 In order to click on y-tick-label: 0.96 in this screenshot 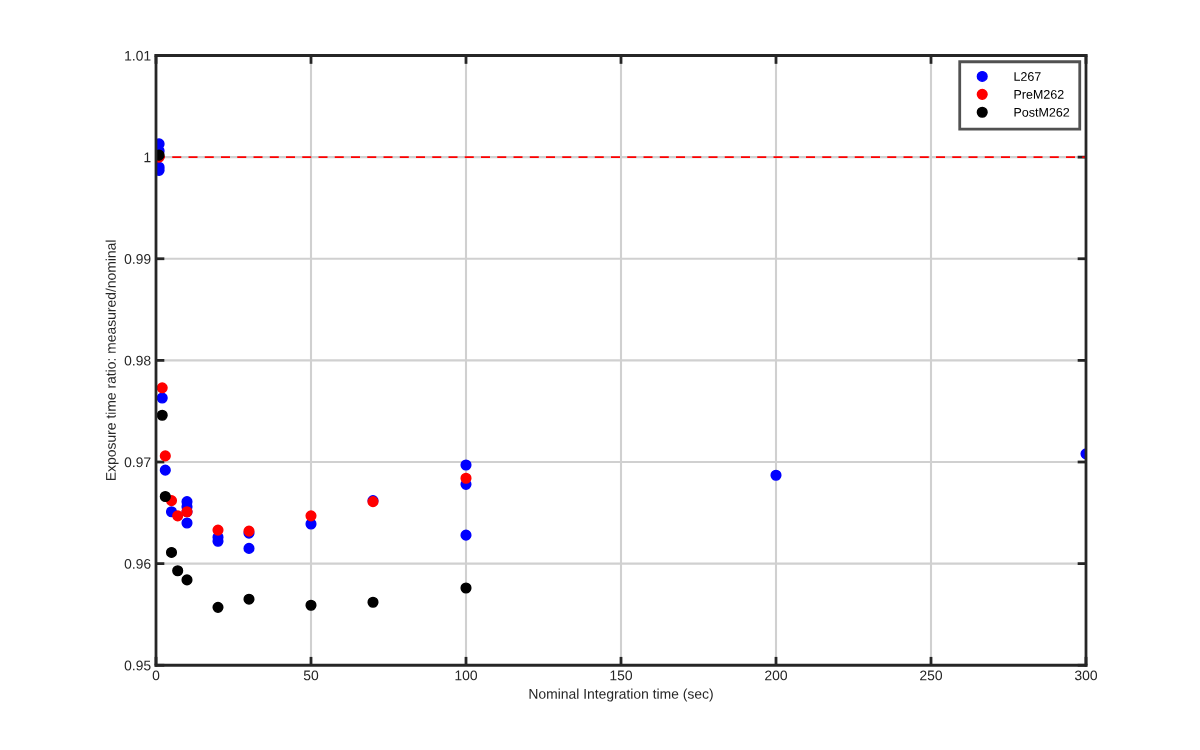, I will do `click(137, 563)`.